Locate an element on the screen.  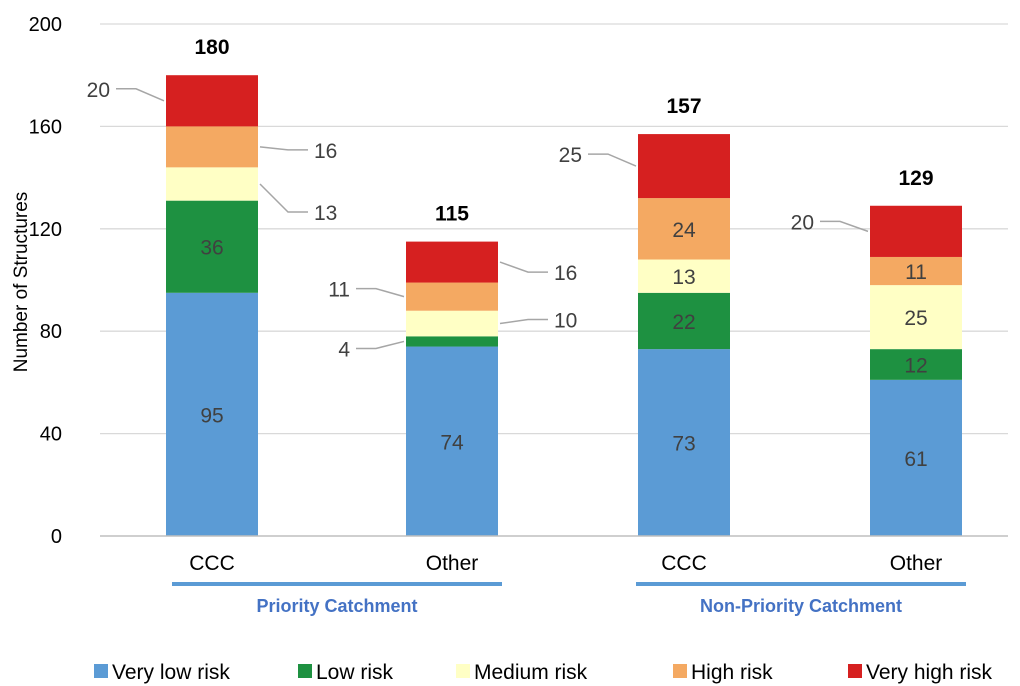
y-tick-label: 0 is located at coordinates (56, 537).